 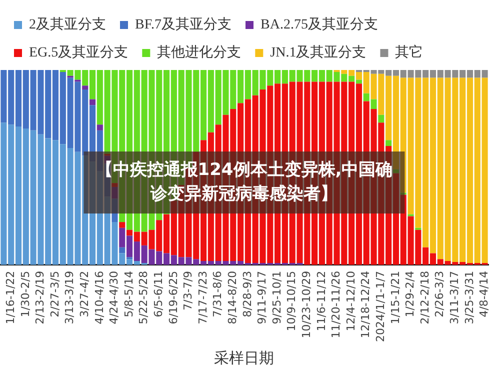 I want to click on x-tick-label: 2/13-2/19, so click(x=40, y=297).